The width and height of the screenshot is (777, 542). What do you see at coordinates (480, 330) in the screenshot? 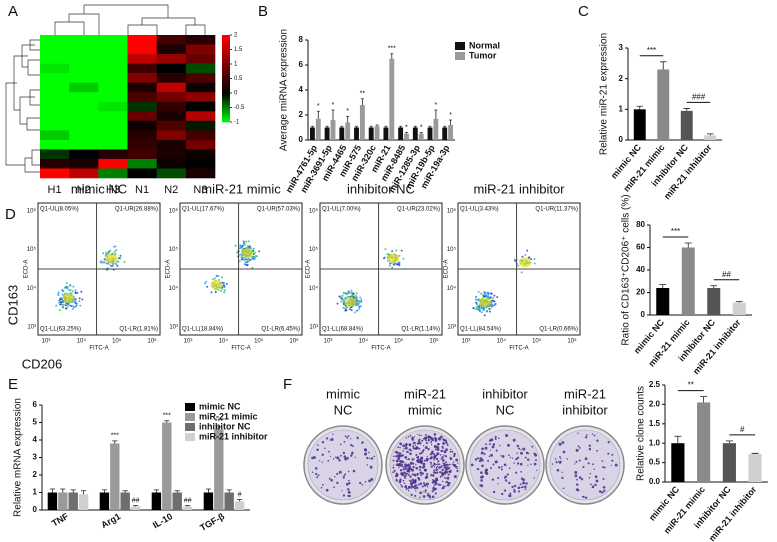
I see `quadrant-label: Q1-LL(84.54%)` at bounding box center [480, 330].